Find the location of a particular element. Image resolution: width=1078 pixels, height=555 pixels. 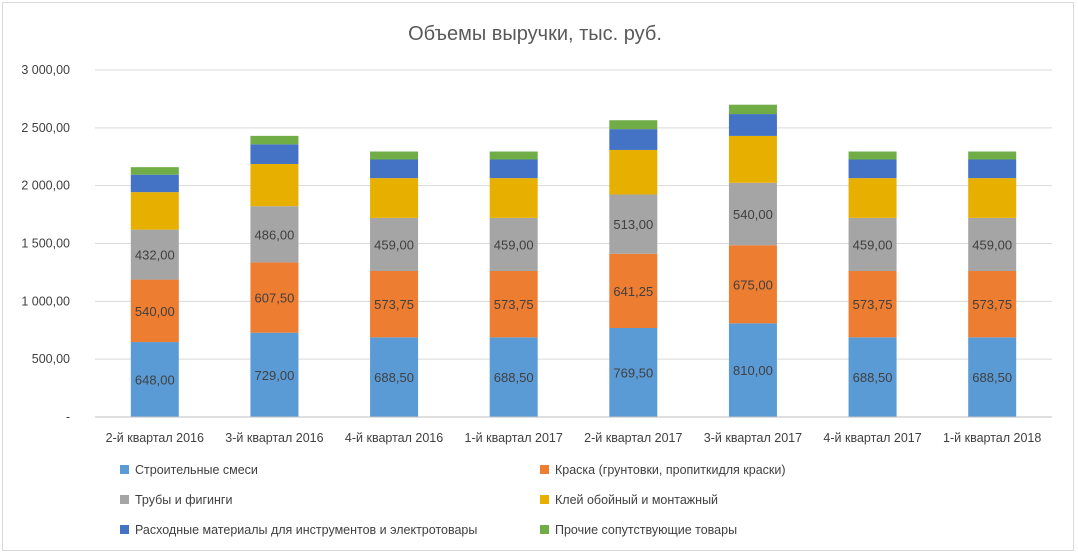

data-label: 648,00 is located at coordinates (155, 380).